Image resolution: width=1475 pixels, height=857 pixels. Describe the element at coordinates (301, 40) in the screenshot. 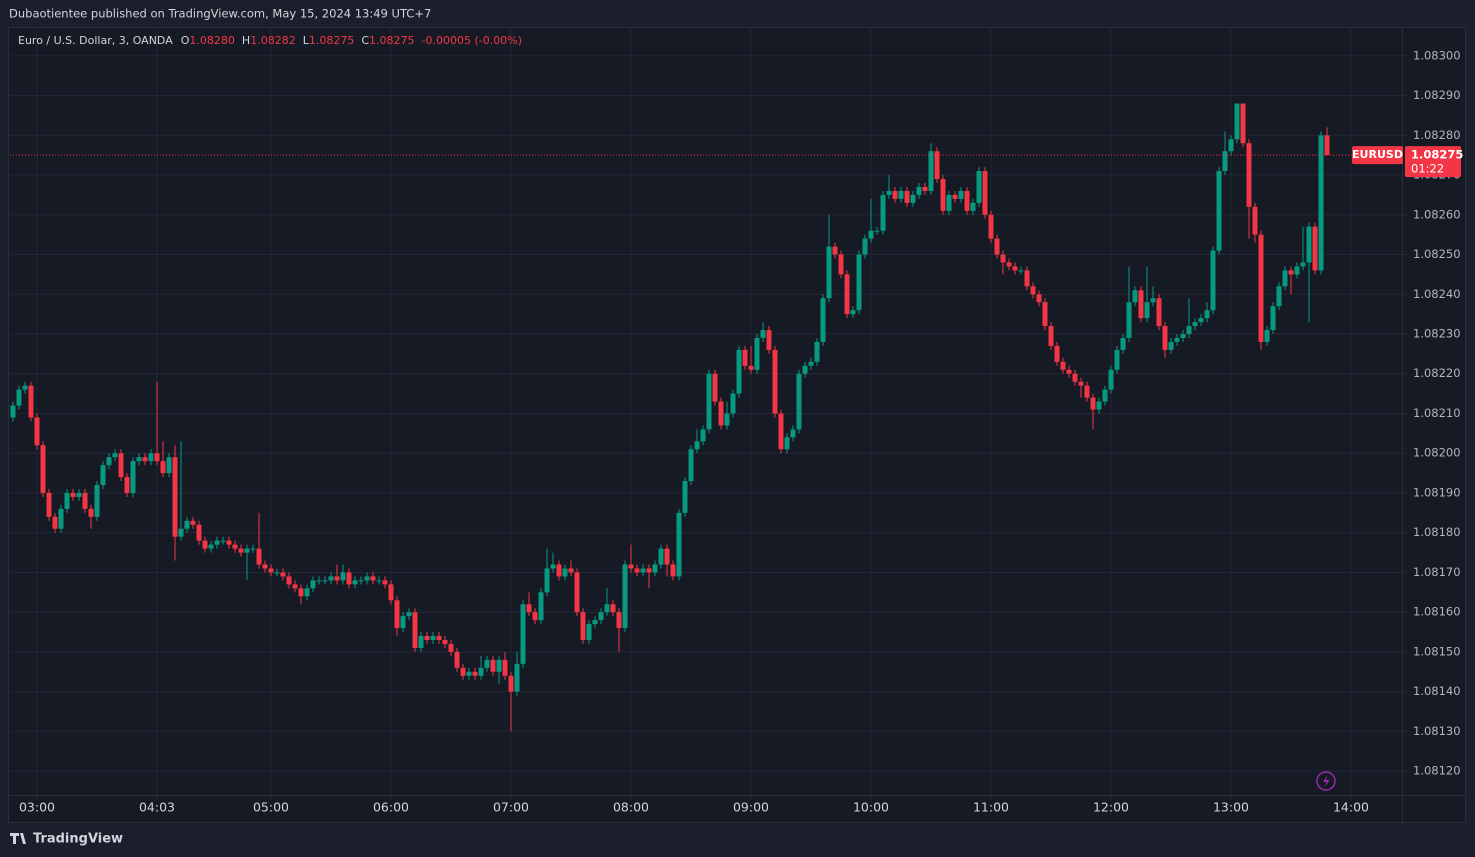

I see `ohlc: O1.08280 H1.08282 L1.08275 C1.08275` at that location.